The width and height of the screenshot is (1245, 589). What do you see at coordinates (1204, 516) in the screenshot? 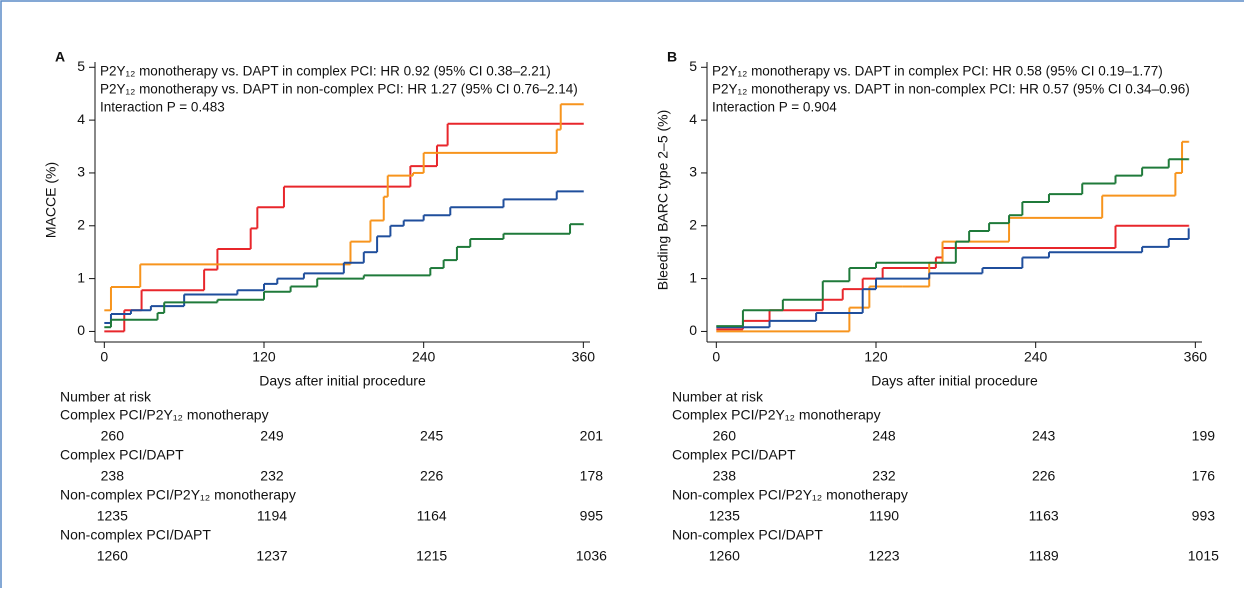
I see `risk-count: 993` at bounding box center [1204, 516].